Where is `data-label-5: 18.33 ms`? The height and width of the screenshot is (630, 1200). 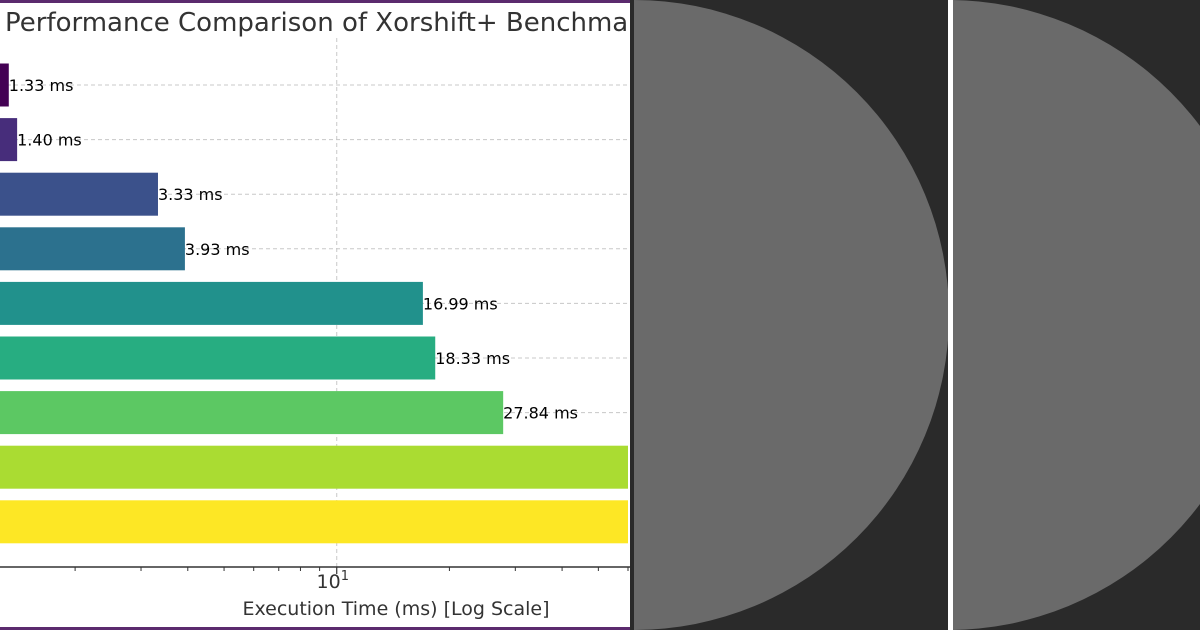
data-label-5: 18.33 ms is located at coordinates (472, 358).